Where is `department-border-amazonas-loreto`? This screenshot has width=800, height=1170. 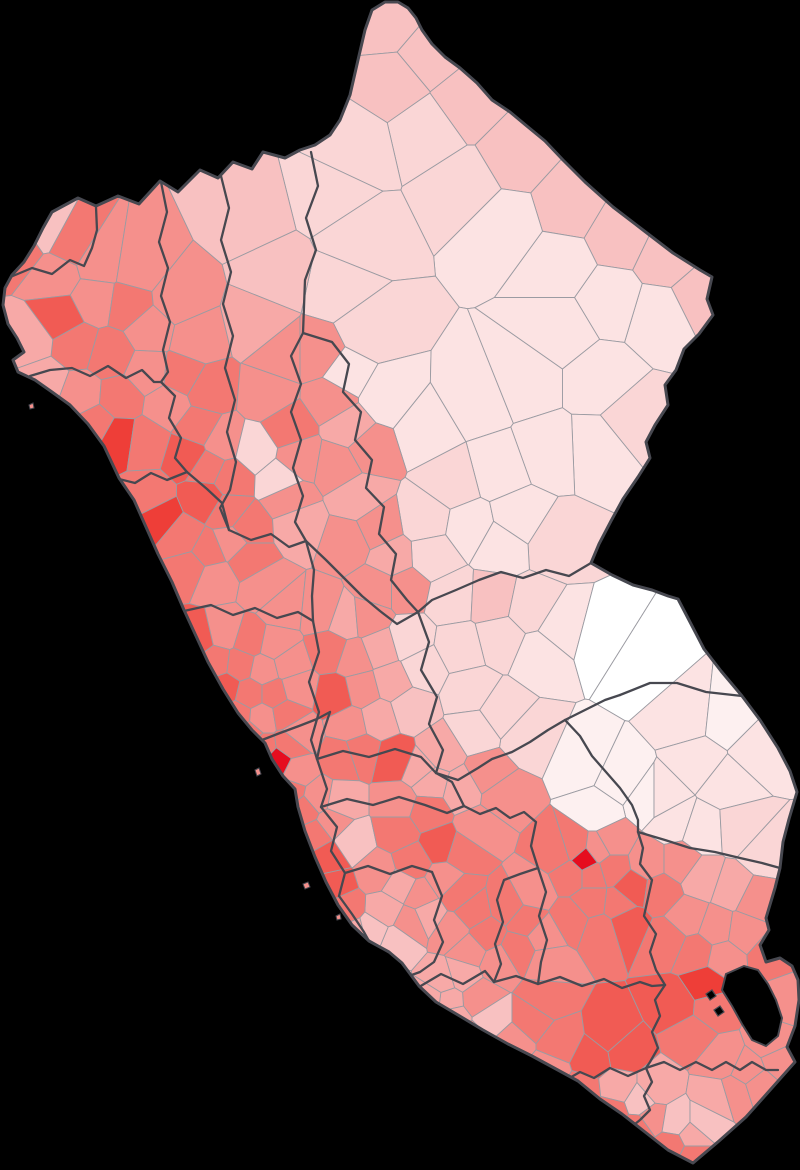
department-border-amazonas-loreto is located at coordinates (310, 242).